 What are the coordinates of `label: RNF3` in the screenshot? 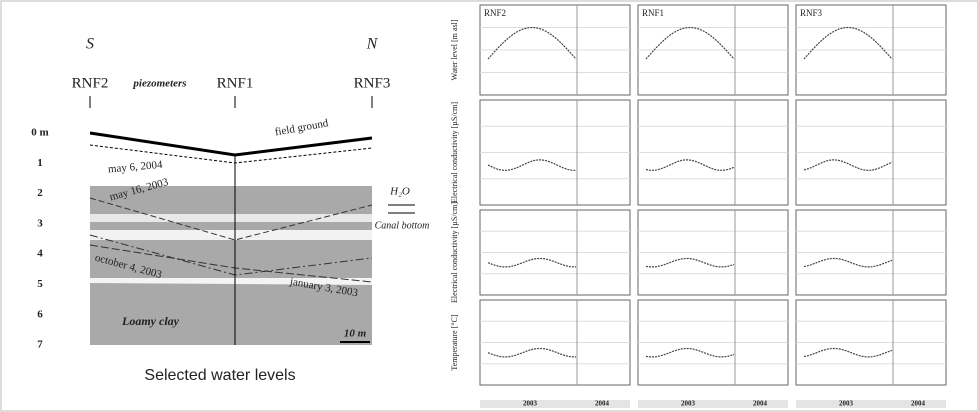 It's located at (372, 83).